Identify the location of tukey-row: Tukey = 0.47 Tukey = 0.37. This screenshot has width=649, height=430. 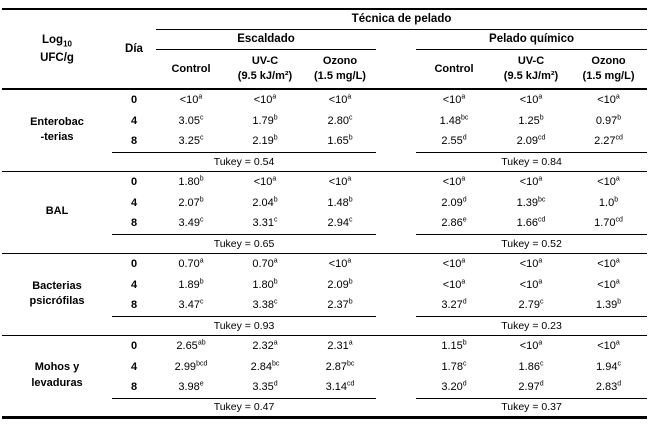
(325, 407).